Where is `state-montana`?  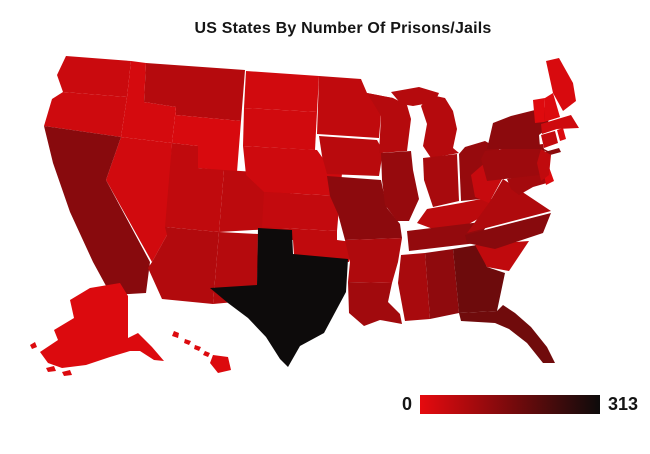
state-montana is located at coordinates (194, 92).